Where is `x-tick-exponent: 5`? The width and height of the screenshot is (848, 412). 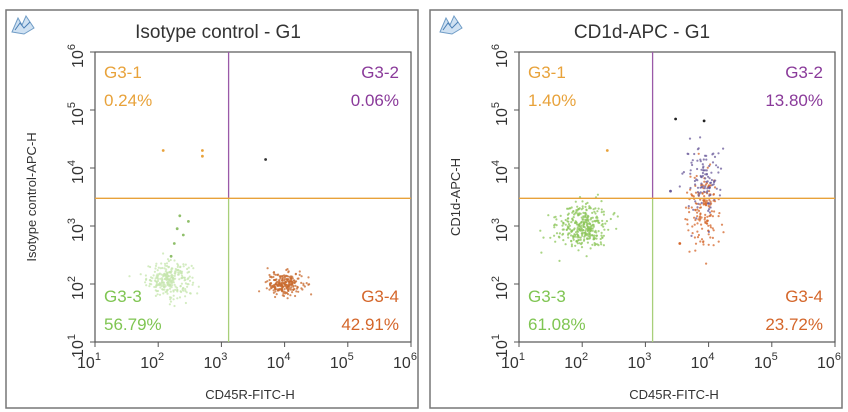
x-tick-exponent: 5 is located at coordinates (775, 357).